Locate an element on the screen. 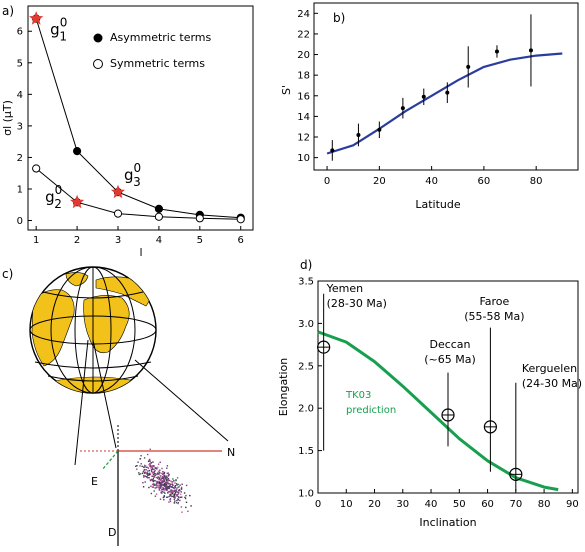 This screenshot has width=585, height=552. x-tick-label: 70 is located at coordinates (515, 504).